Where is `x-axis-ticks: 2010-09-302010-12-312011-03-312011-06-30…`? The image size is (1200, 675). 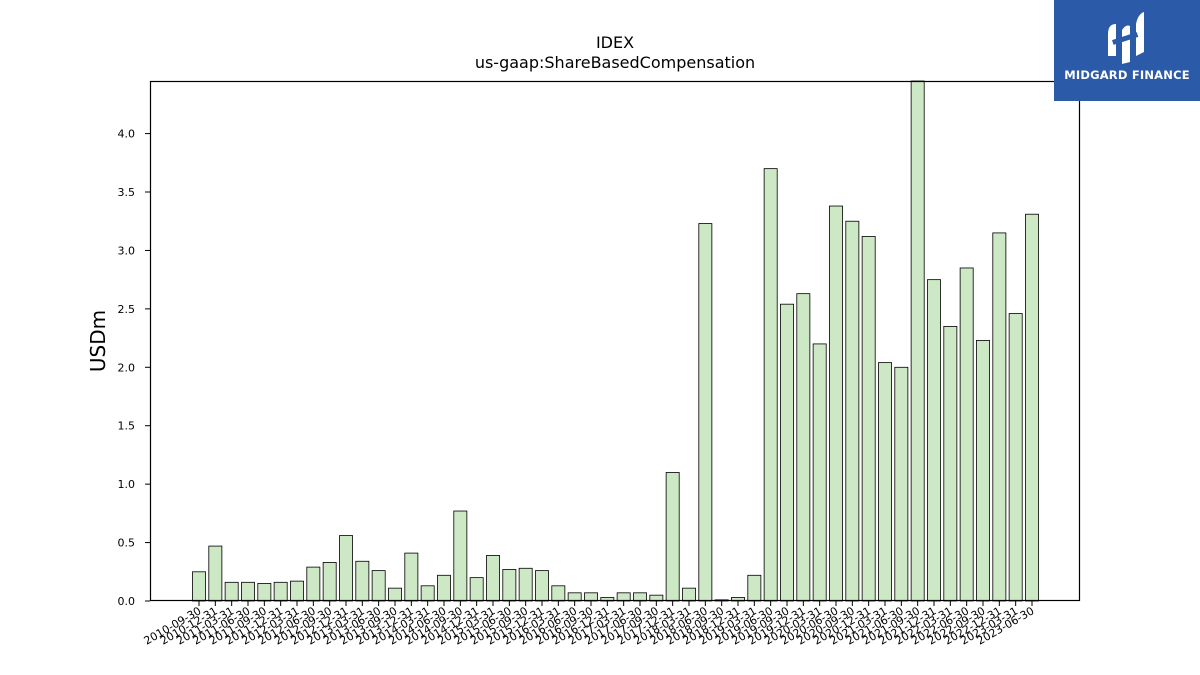 x-axis-ticks: 2010-09-302010-12-312011-03-312011-06-30… is located at coordinates (589, 624).